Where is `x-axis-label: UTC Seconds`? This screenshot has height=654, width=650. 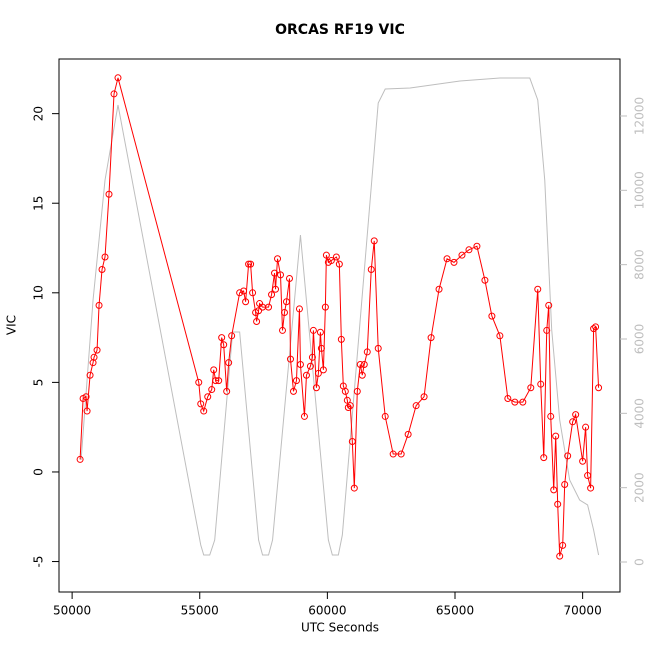
x-axis-label: UTC Seconds is located at coordinates (340, 628).